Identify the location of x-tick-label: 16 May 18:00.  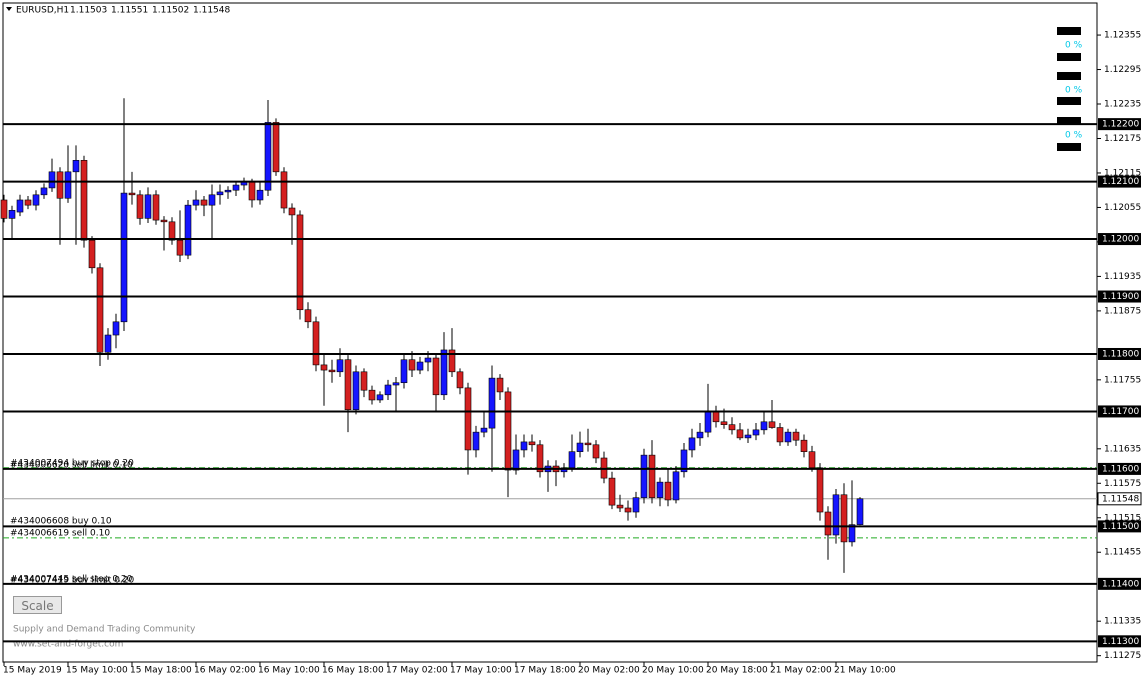
(353, 671).